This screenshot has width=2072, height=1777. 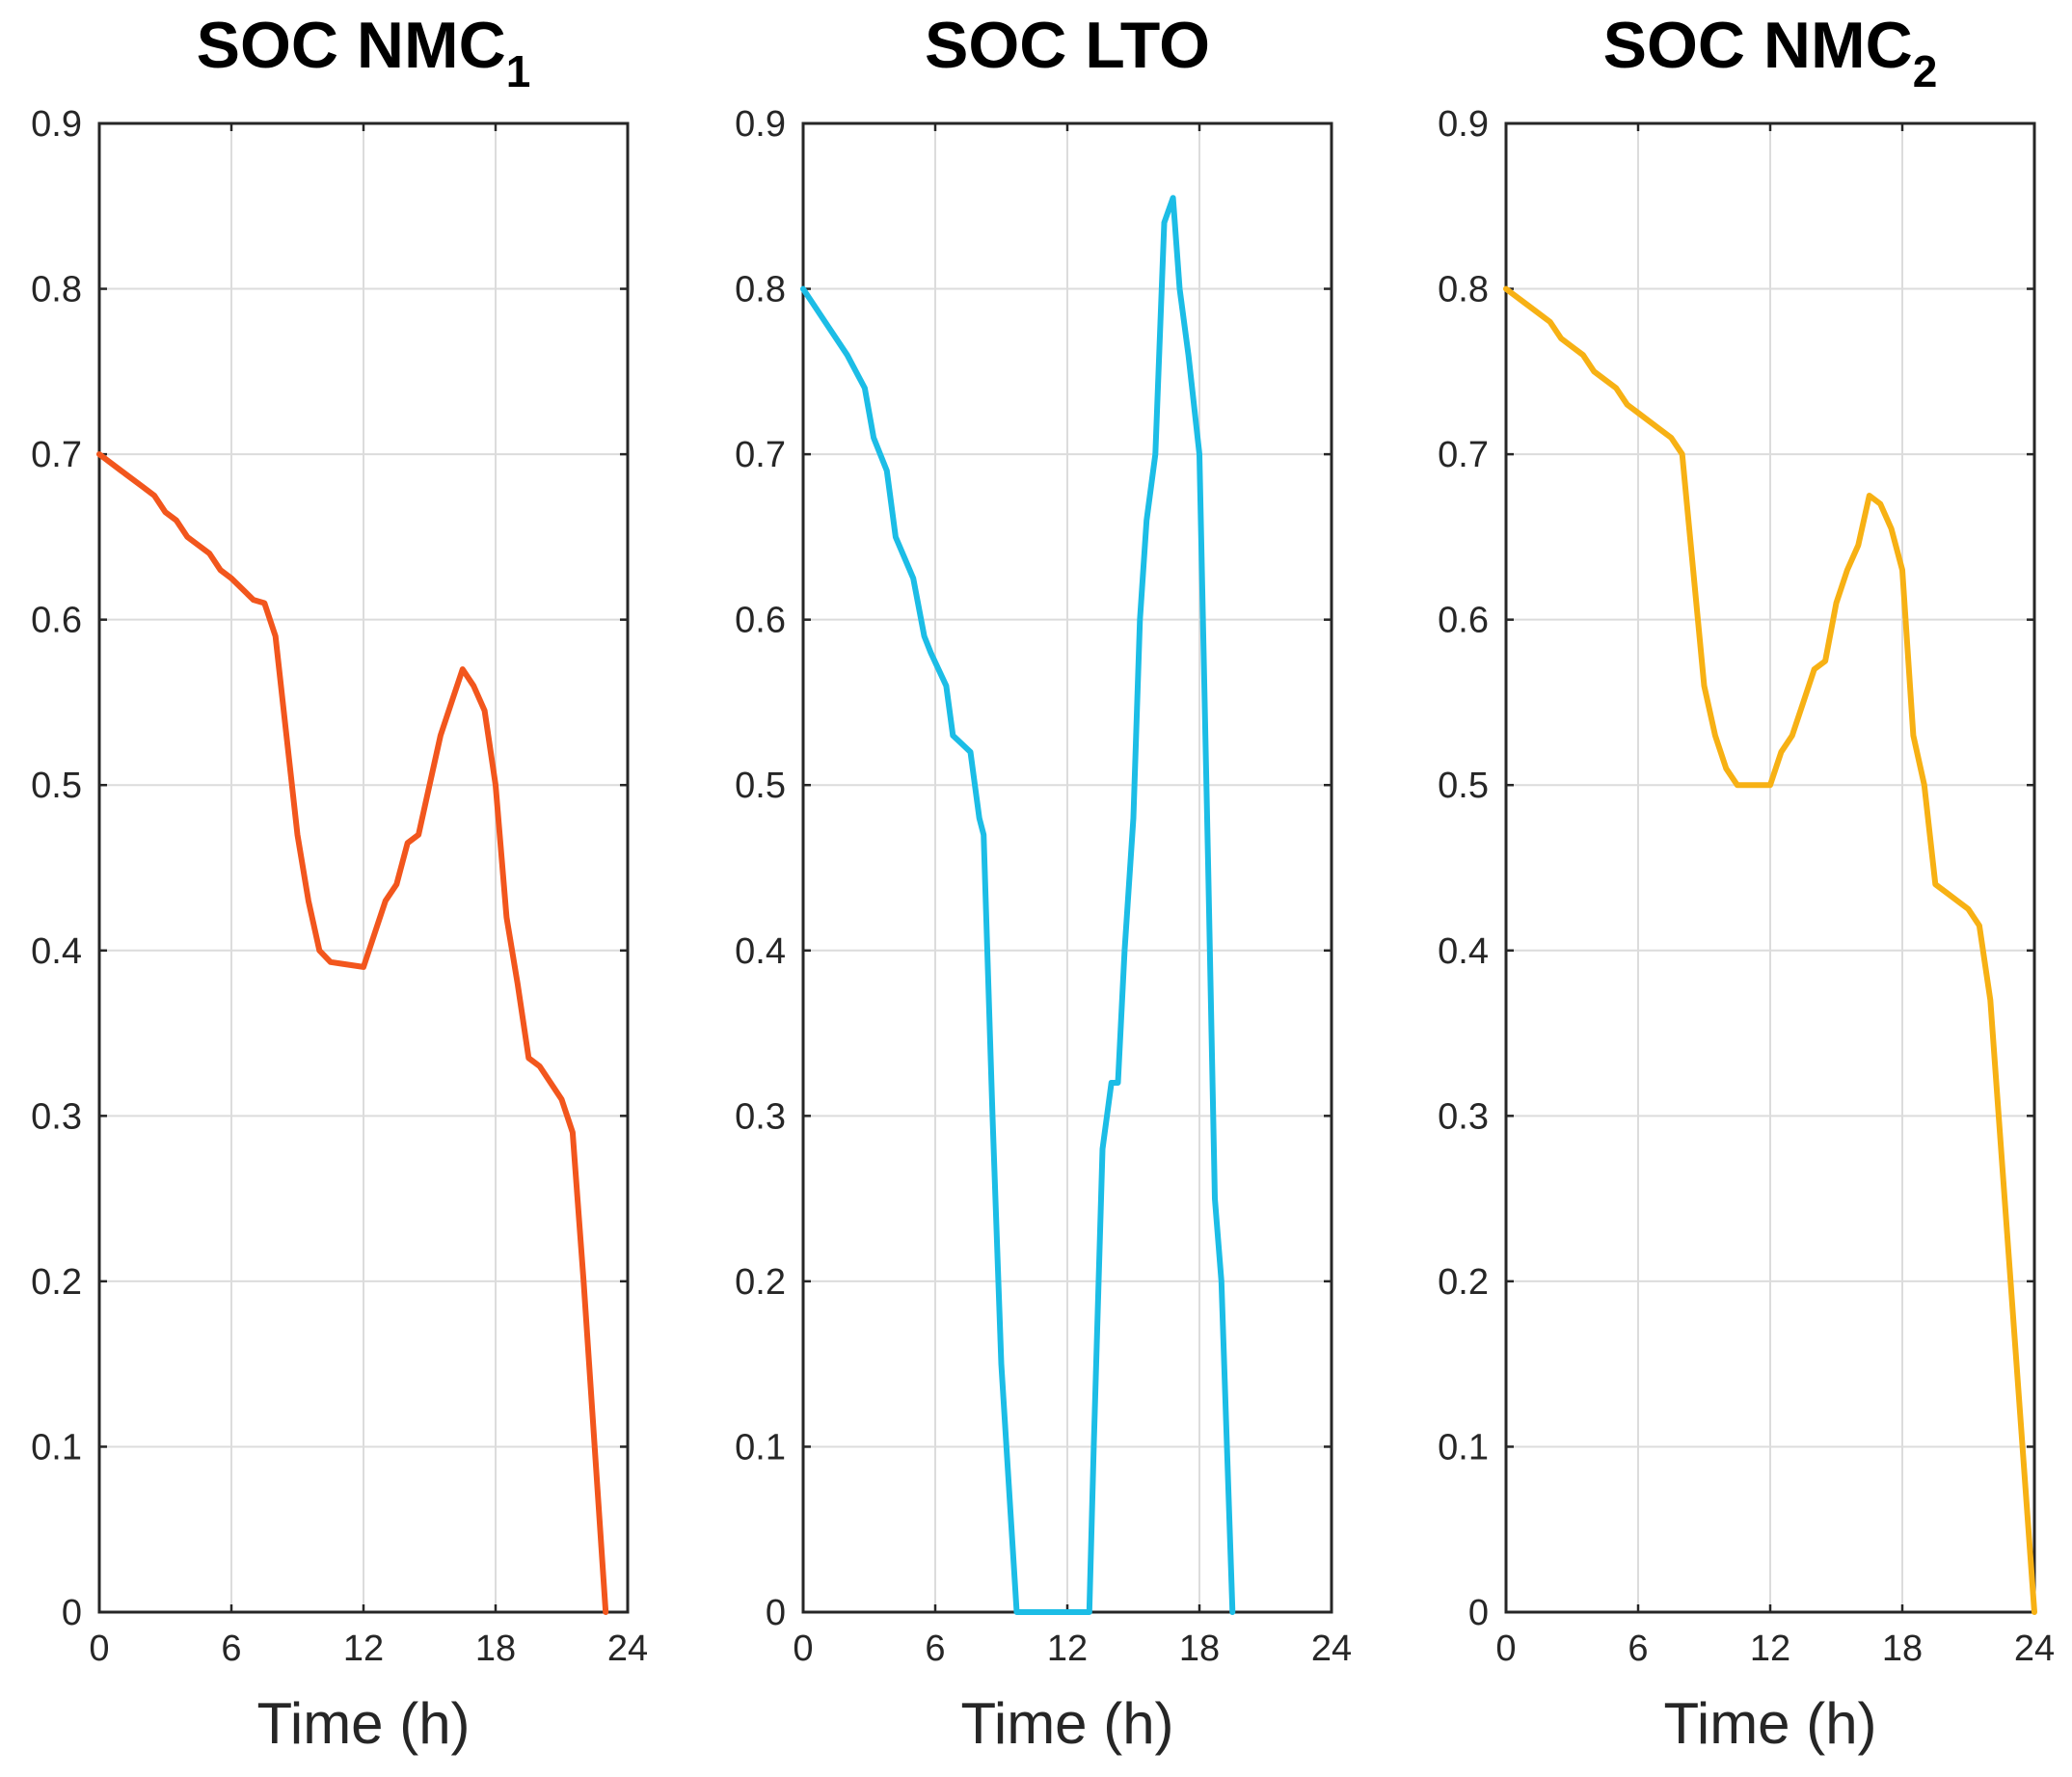 What do you see at coordinates (1067, 45) in the screenshot?
I see `chart-title: SOC LTO` at bounding box center [1067, 45].